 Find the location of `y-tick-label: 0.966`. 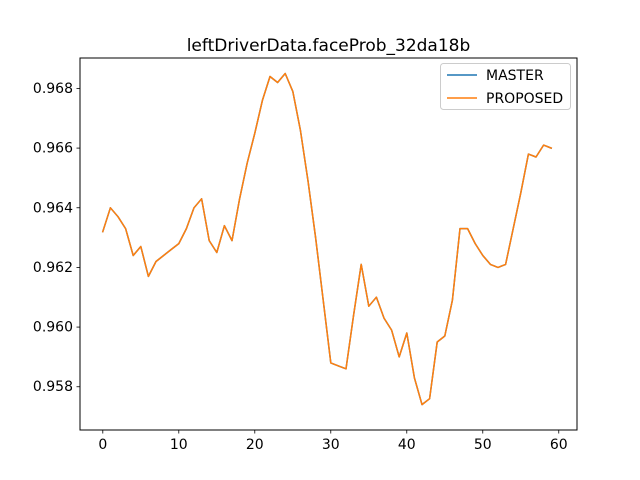

y-tick-label: 0.966 is located at coordinates (53, 149).